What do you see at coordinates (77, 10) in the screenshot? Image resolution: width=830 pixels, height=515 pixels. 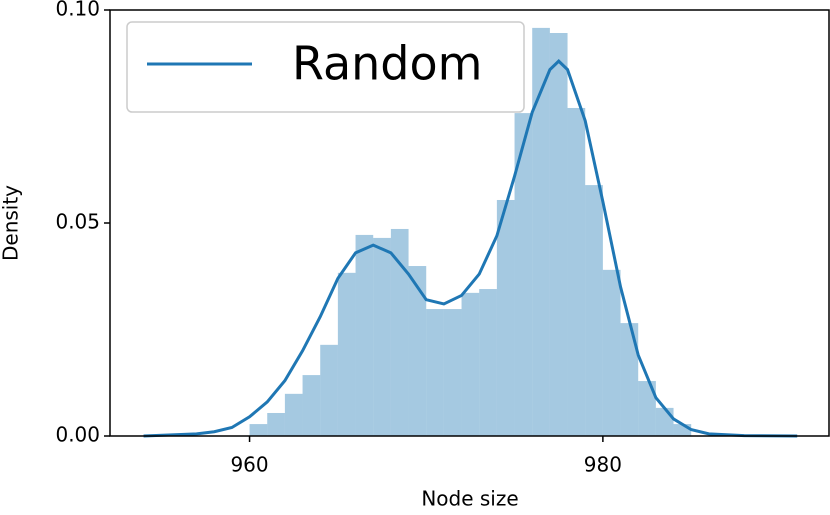 I see `y-tick-label: 0.10` at bounding box center [77, 10].